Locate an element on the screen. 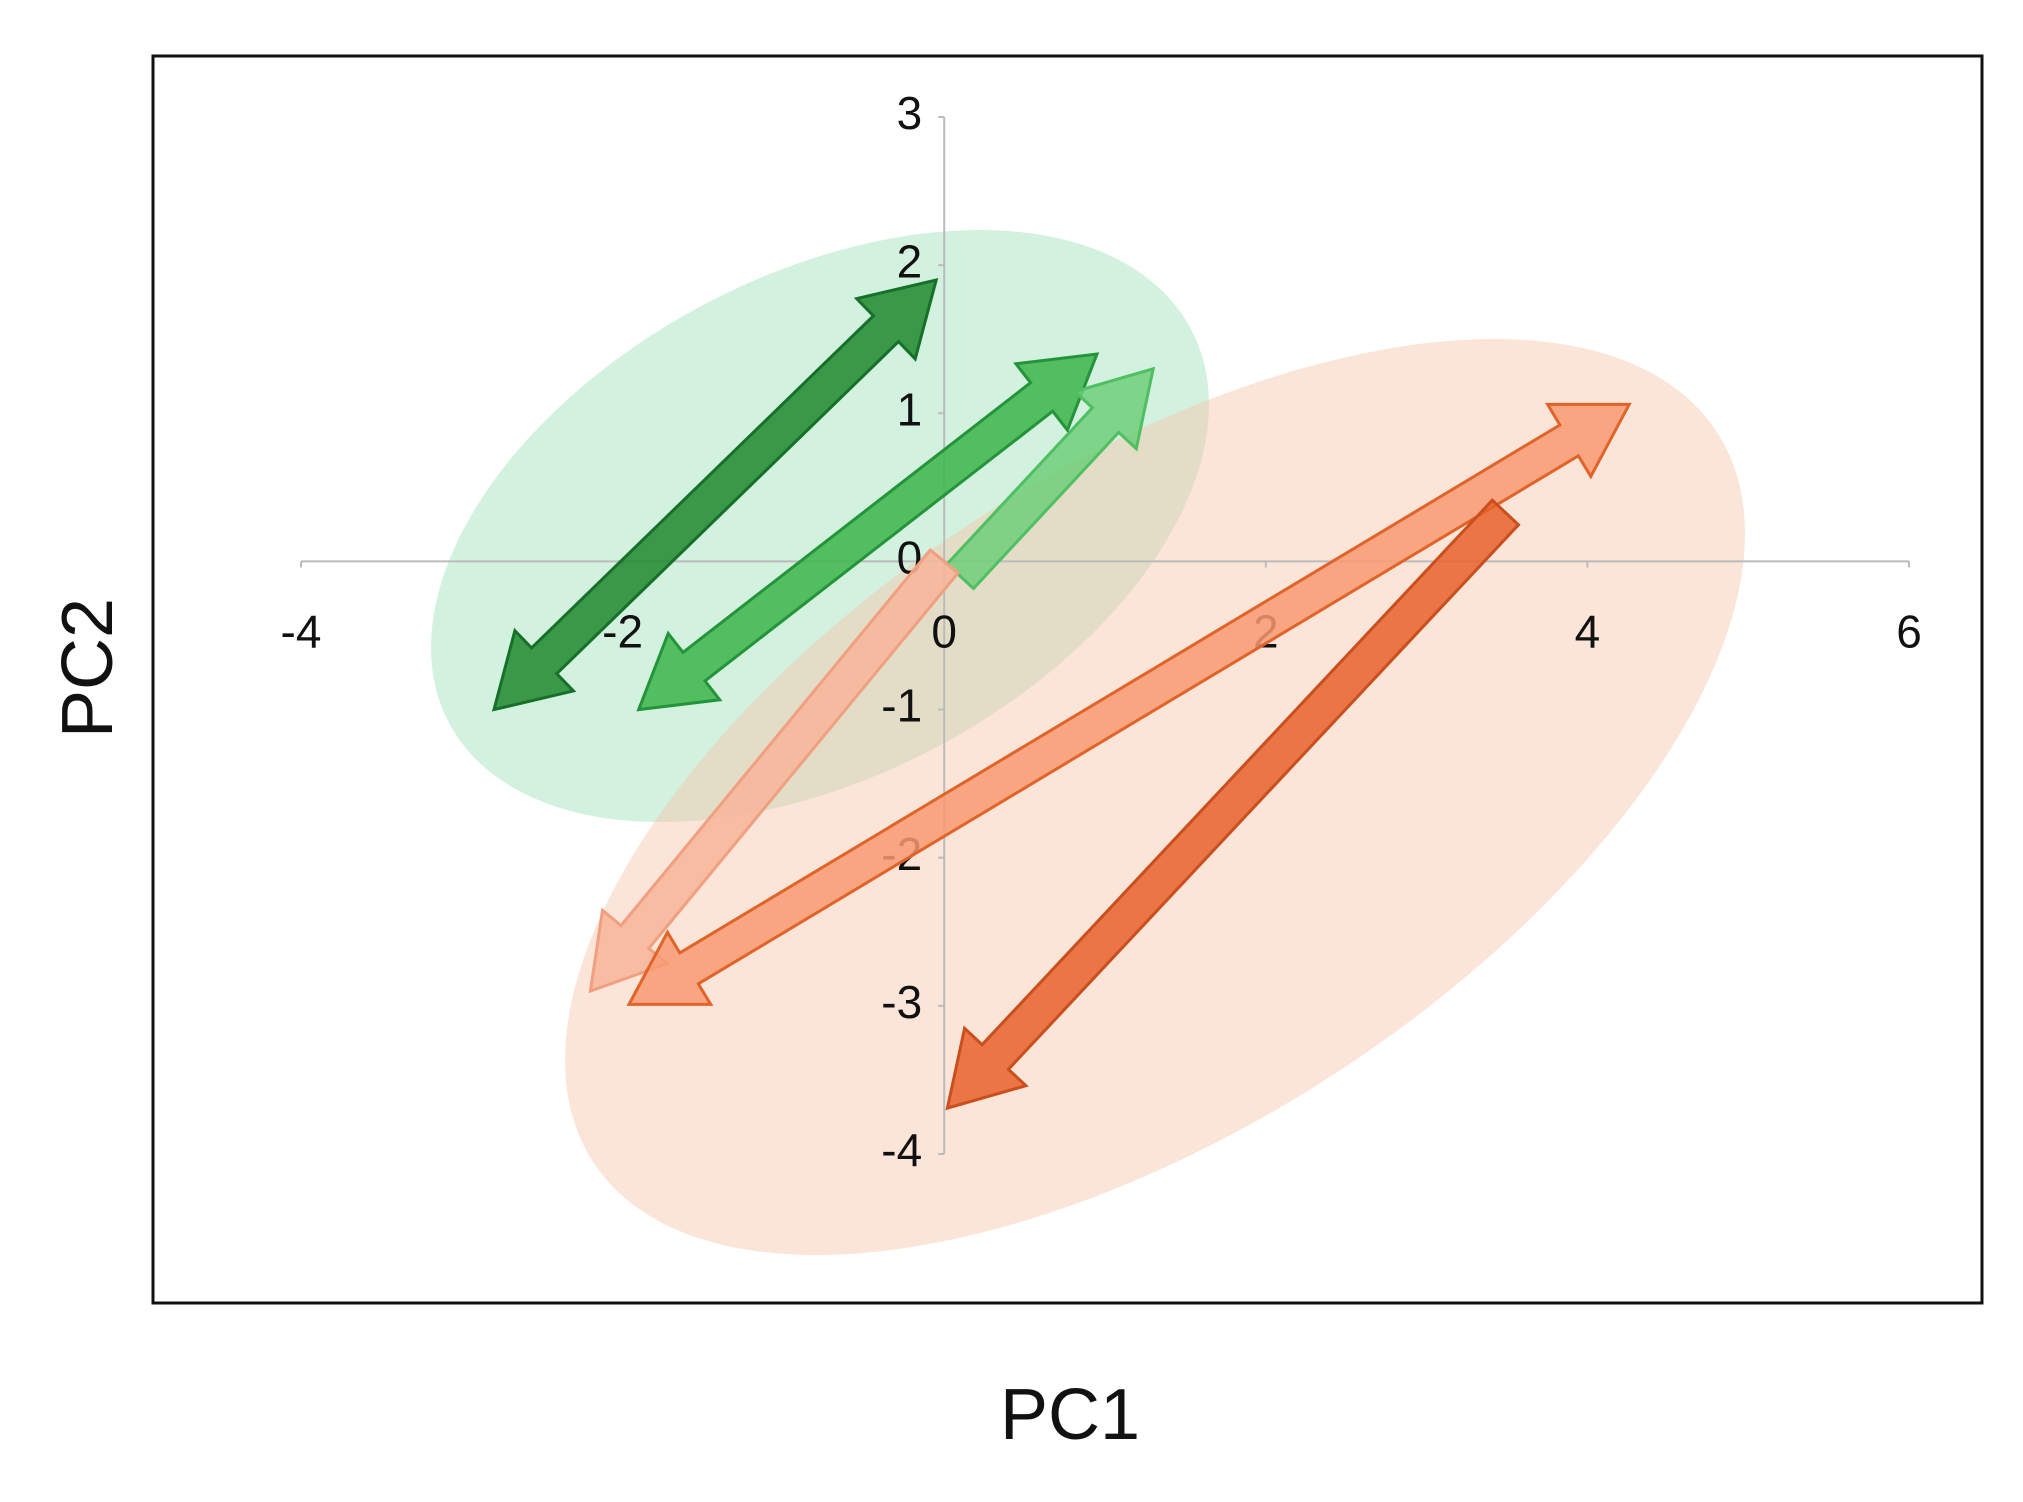 The height and width of the screenshot is (1502, 2023). x-axis-title: PC1 is located at coordinates (1070, 1415).